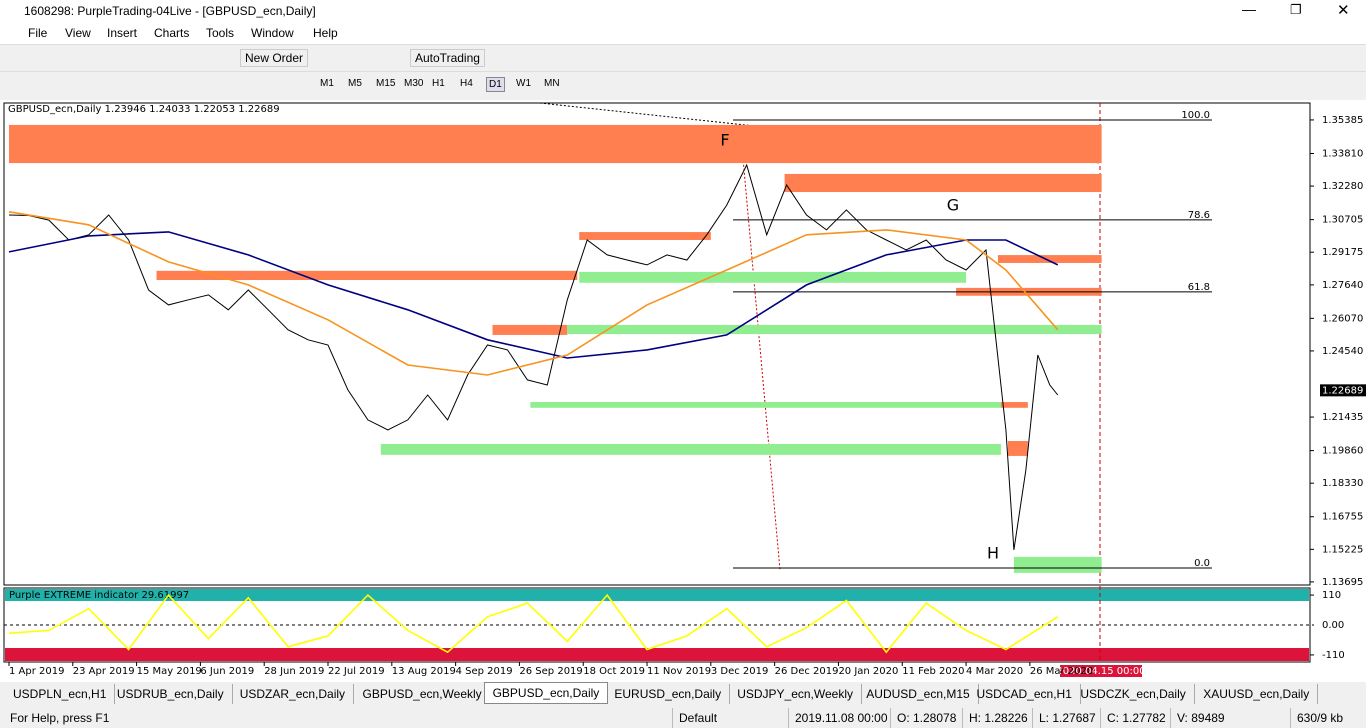  Describe the element at coordinates (1342, 549) in the screenshot. I see `y-tick-label: 1.15225` at that location.